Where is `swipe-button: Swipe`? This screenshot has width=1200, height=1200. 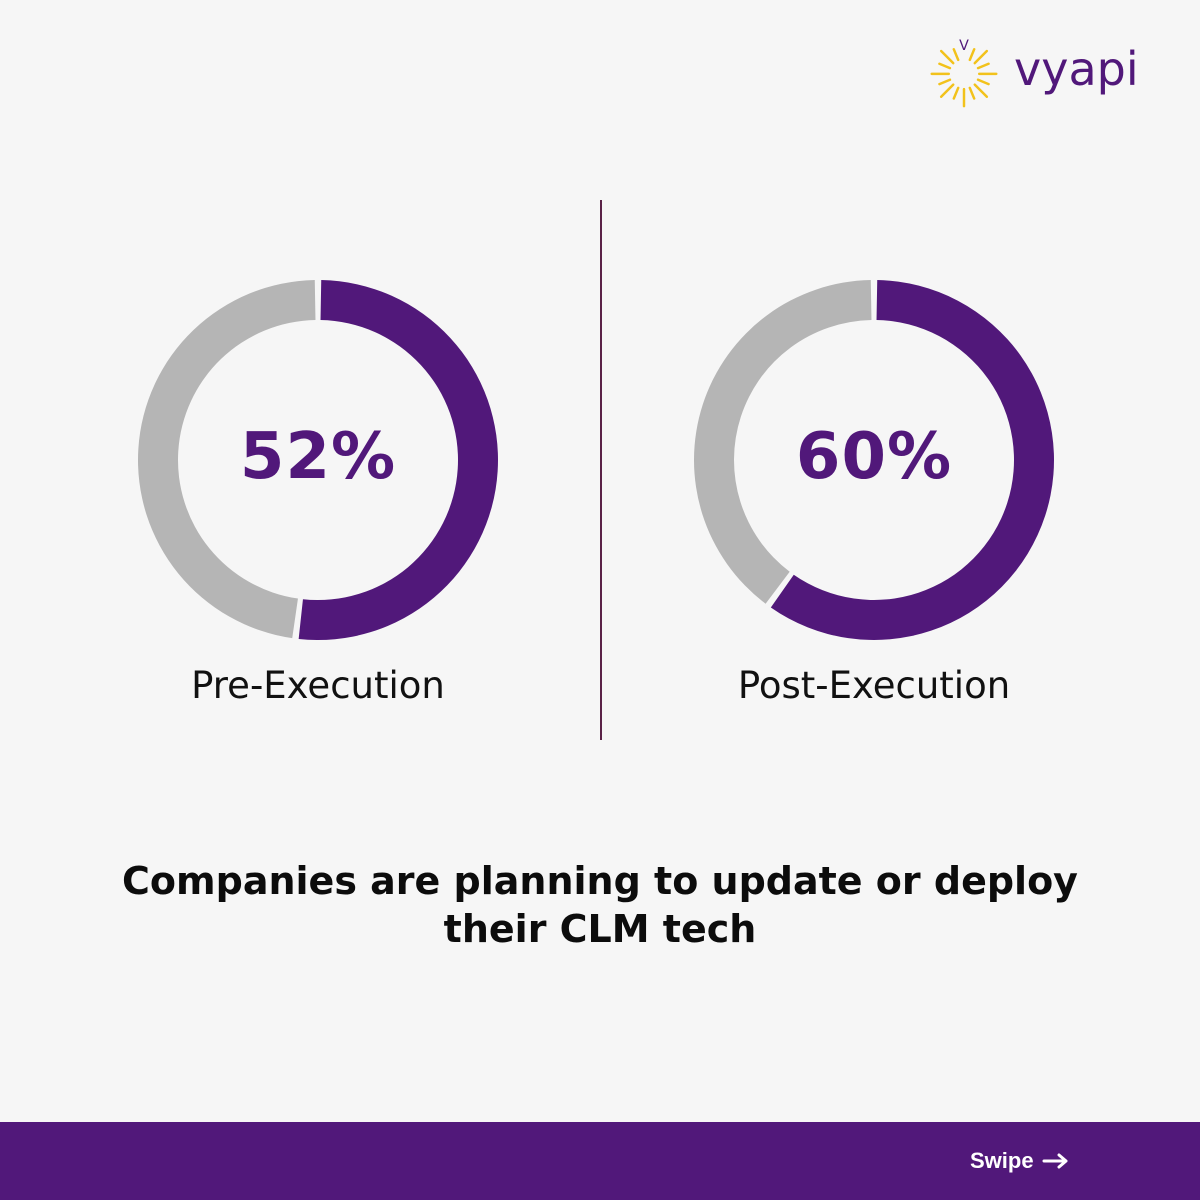 swipe-button: Swipe is located at coordinates (1020, 1161).